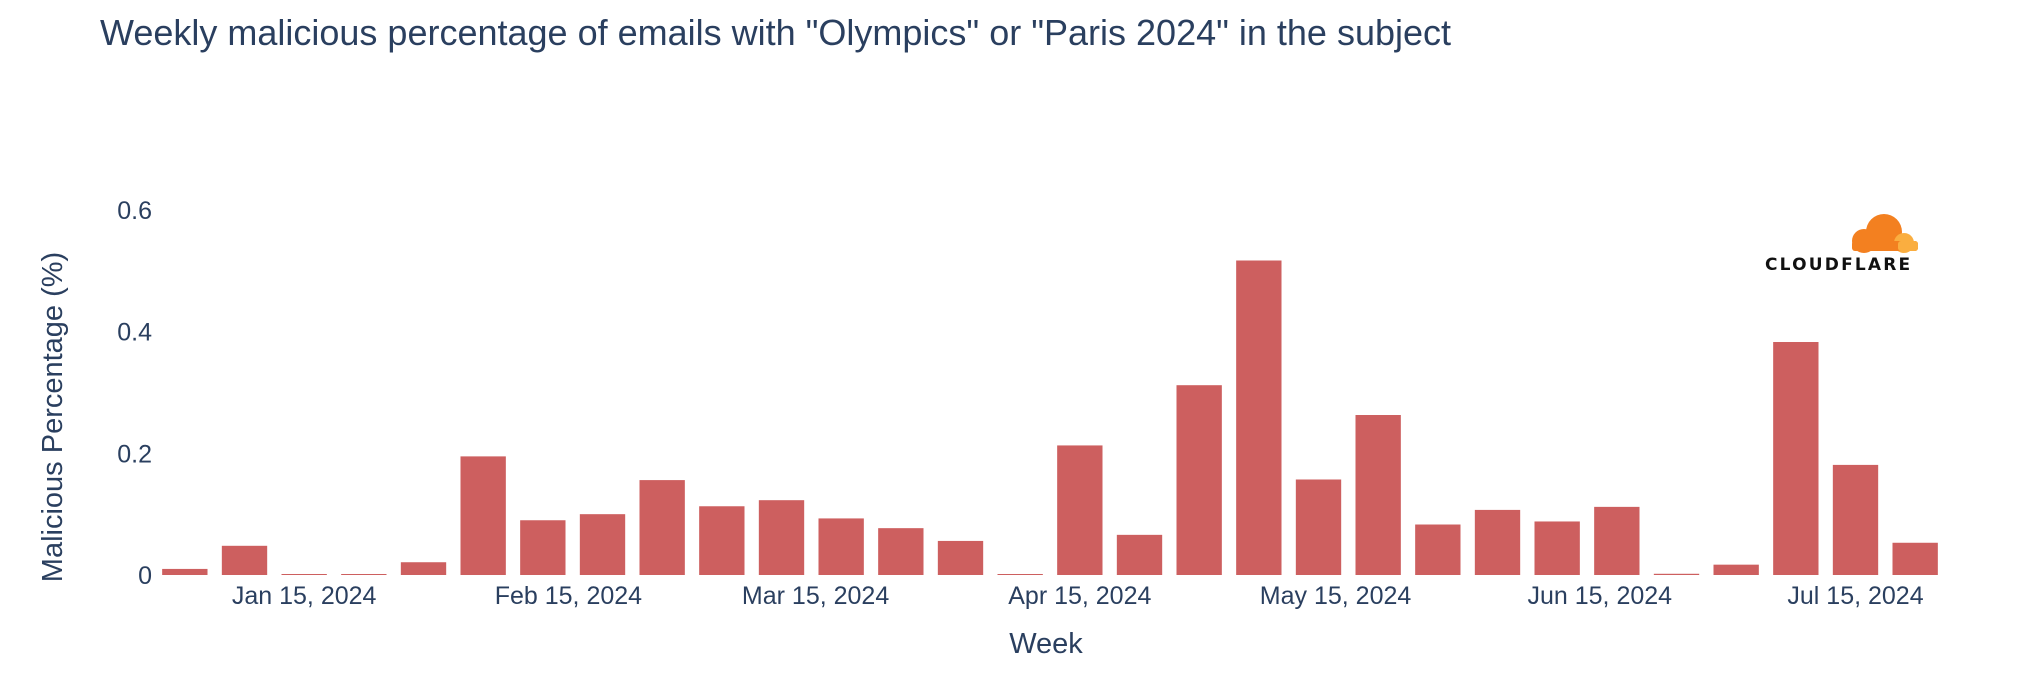  I want to click on y-axis-title: Malicious Percentage (%), so click(53, 417).